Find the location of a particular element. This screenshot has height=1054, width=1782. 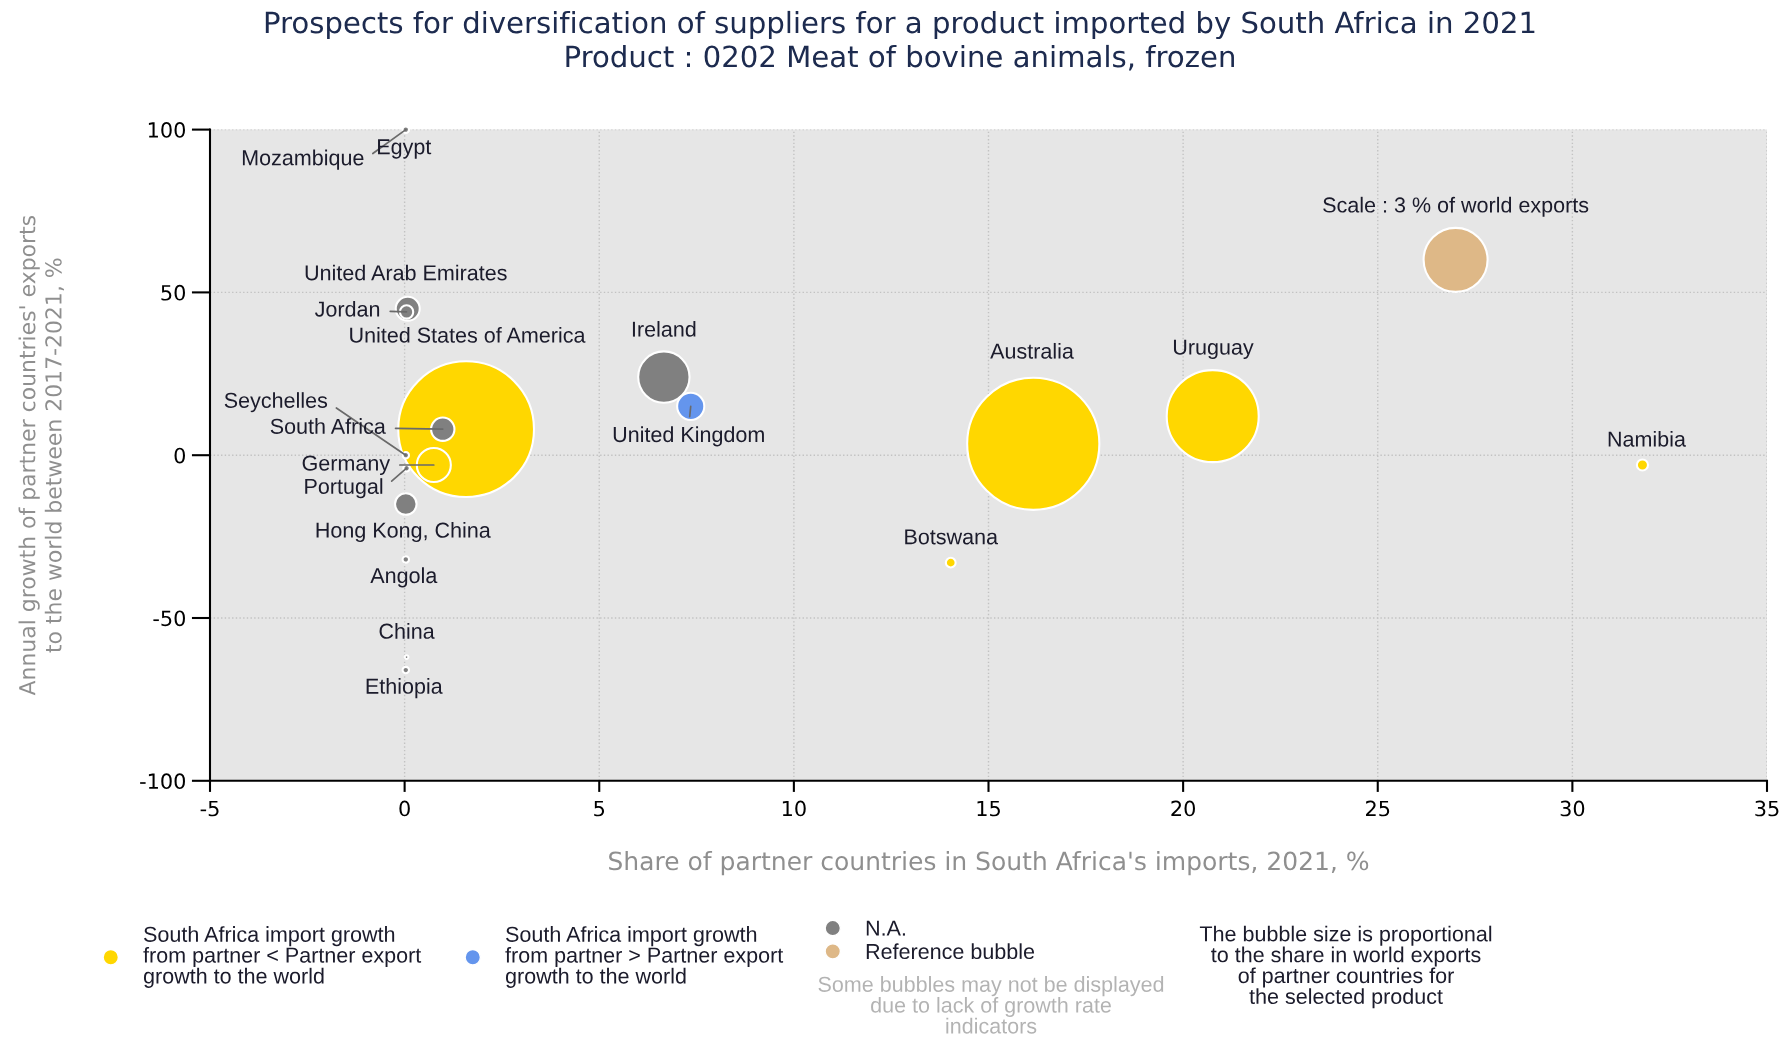

text: The bubble size is proportional to the share in world exports of partner countries for the selected product is located at coordinates (1345, 967).